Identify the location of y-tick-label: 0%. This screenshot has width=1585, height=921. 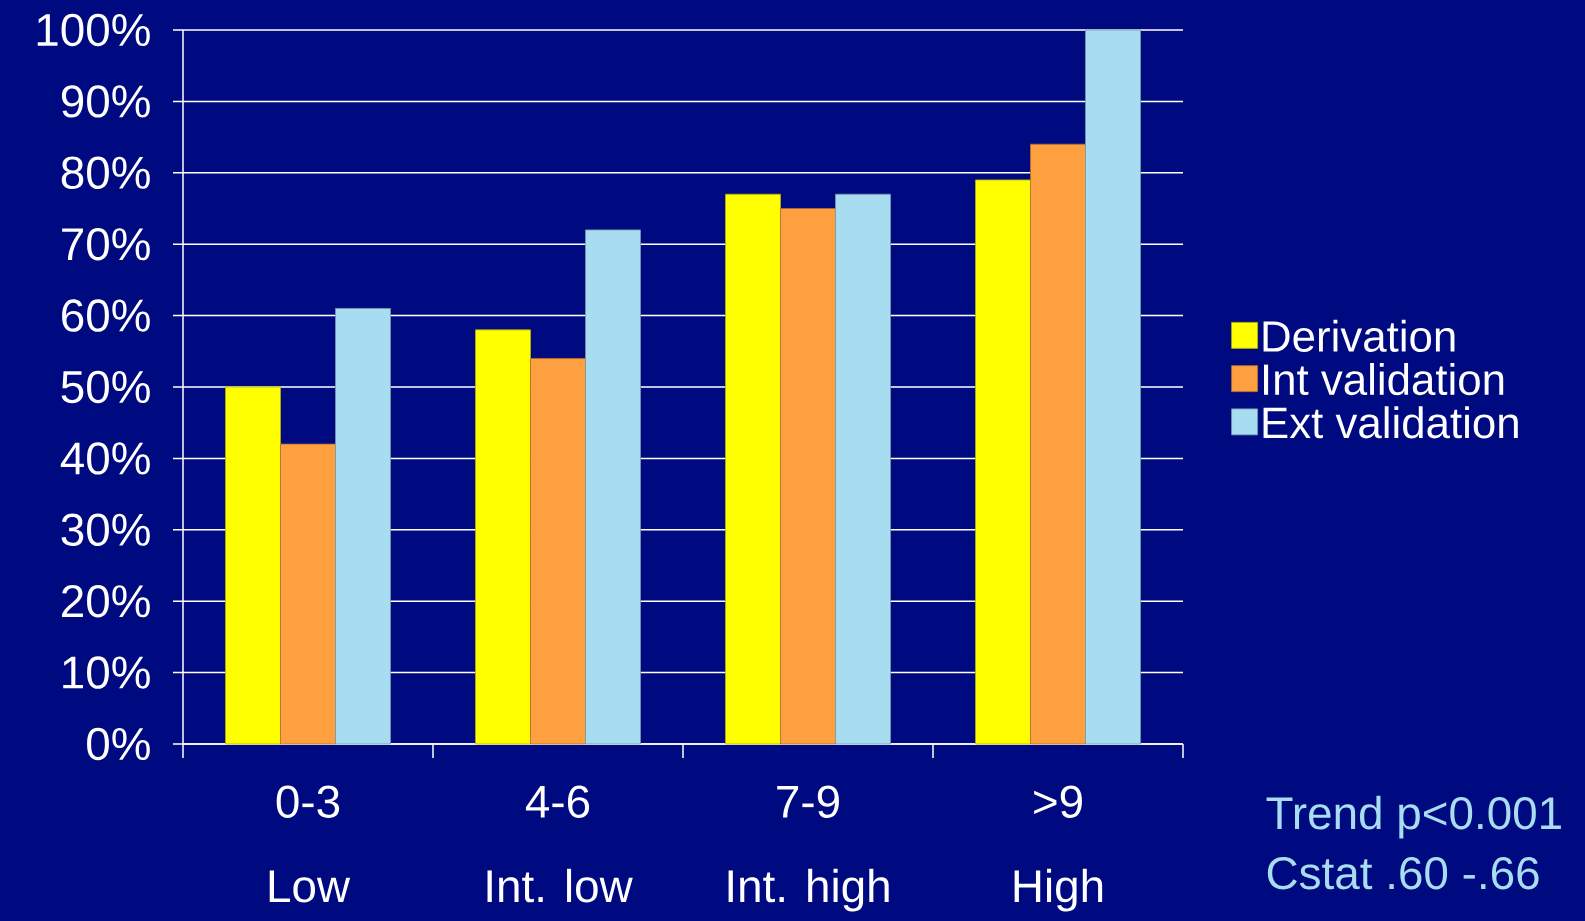
(118, 744).